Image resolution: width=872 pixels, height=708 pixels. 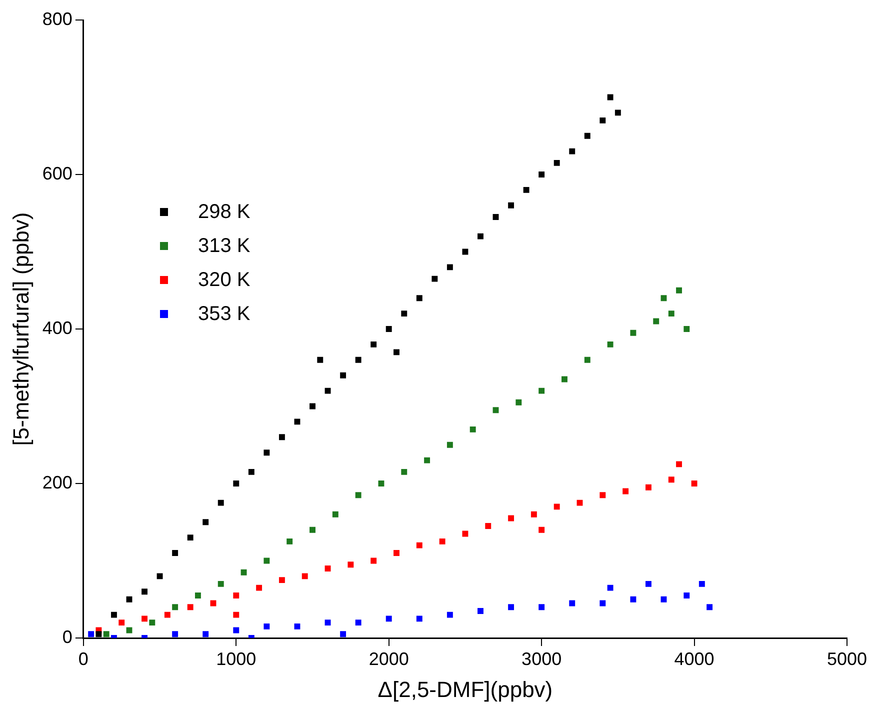 What do you see at coordinates (224, 314) in the screenshot?
I see `legend-label: 353 K` at bounding box center [224, 314].